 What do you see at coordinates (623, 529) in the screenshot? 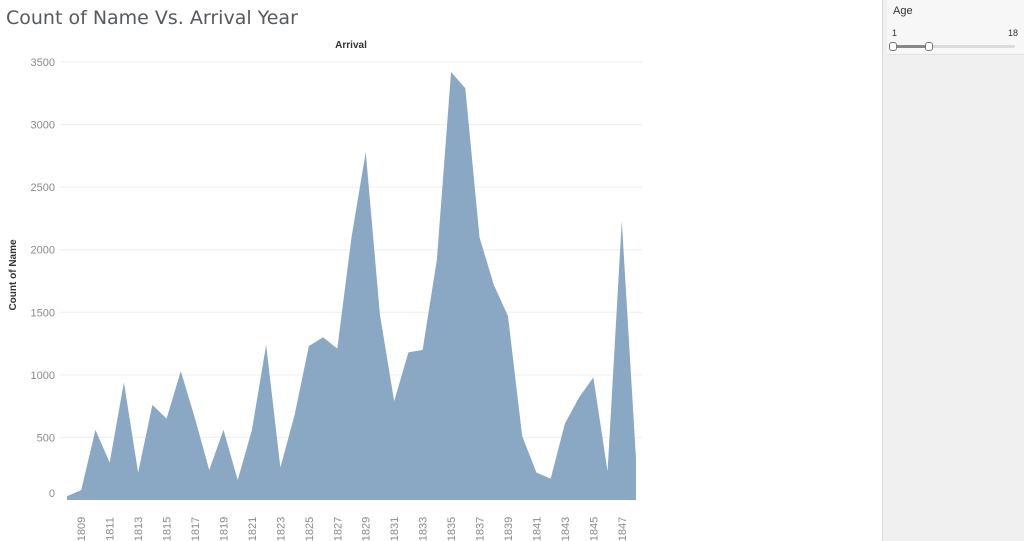
I see `x-tick-label: 1847` at bounding box center [623, 529].